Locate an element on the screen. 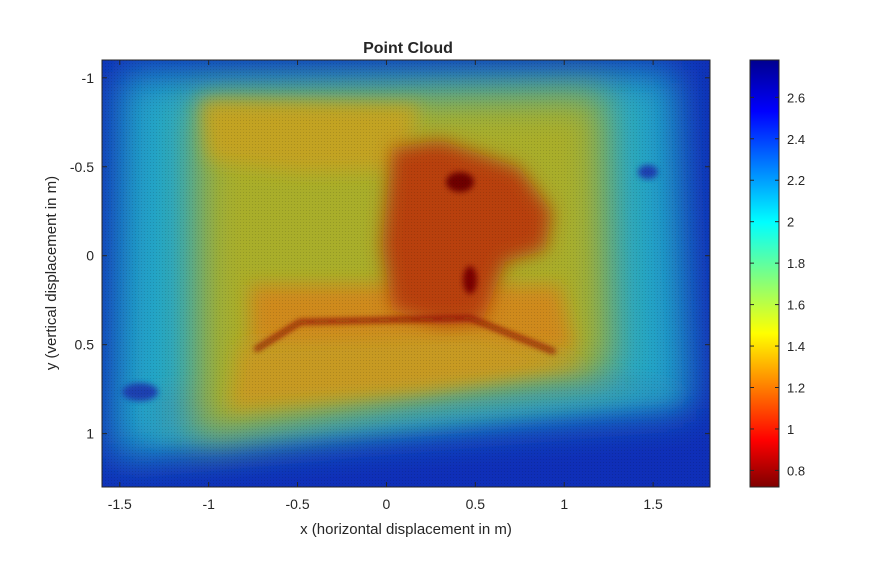 Image resolution: width=890 pixels, height=580 pixels. colorbar-ticks: 0.8 1 1.2 1.4 1.6 1.8 2 2.2 2.4 2.6 is located at coordinates (777, 284).